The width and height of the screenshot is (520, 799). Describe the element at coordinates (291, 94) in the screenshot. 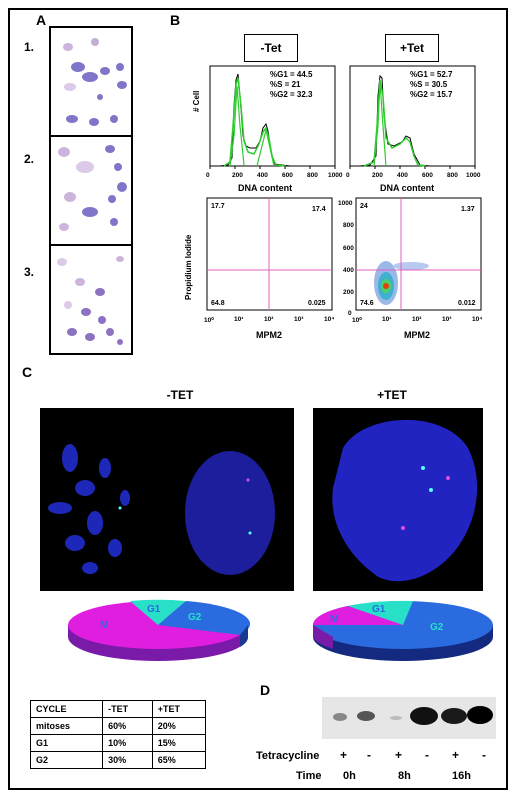

I see `minus-g2-stat: %G2 = 32.3` at that location.